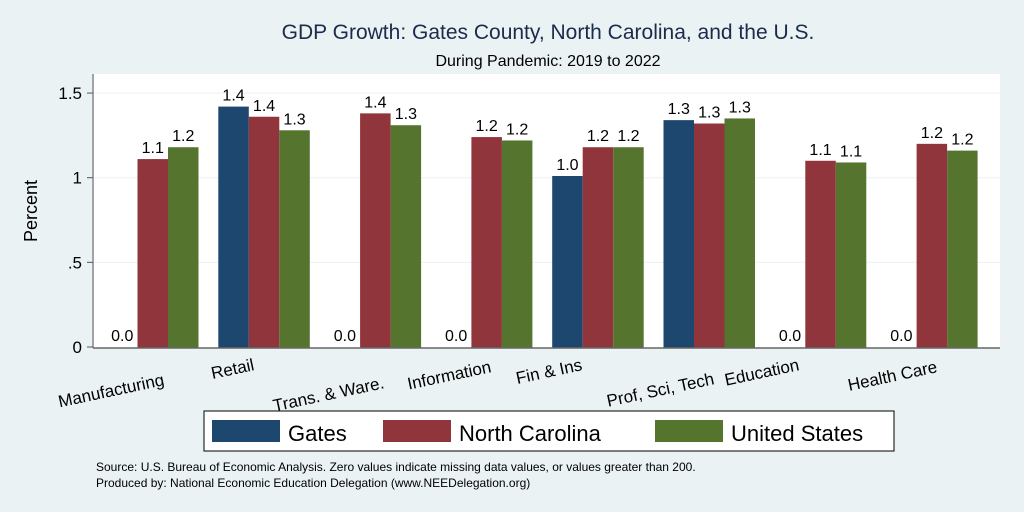  What do you see at coordinates (317, 433) in the screenshot?
I see `legend-label: Gates` at bounding box center [317, 433].